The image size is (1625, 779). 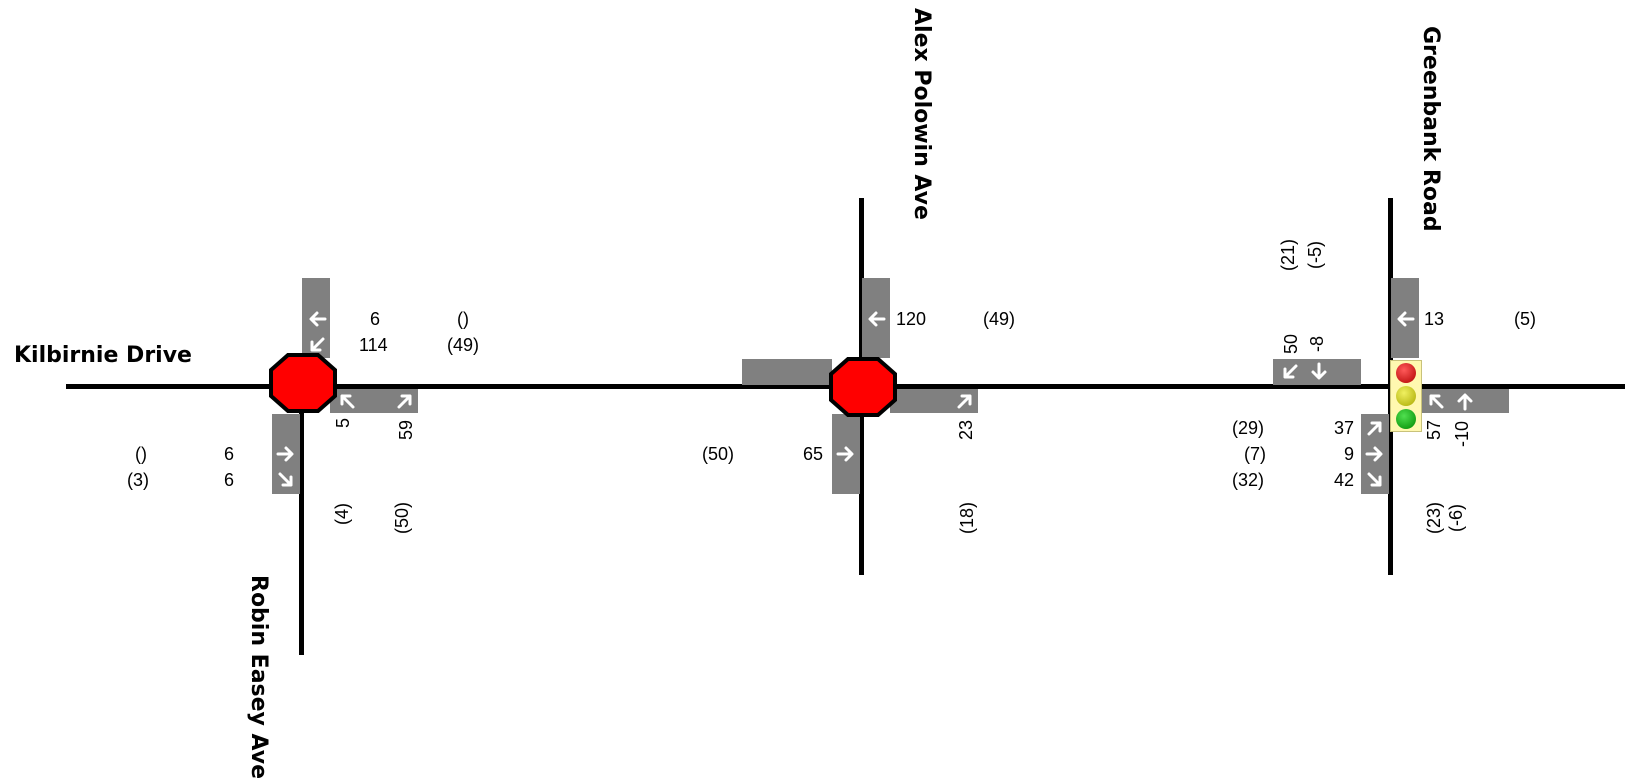 What do you see at coordinates (1349, 454) in the screenshot?
I see `volume-label: 9` at bounding box center [1349, 454].